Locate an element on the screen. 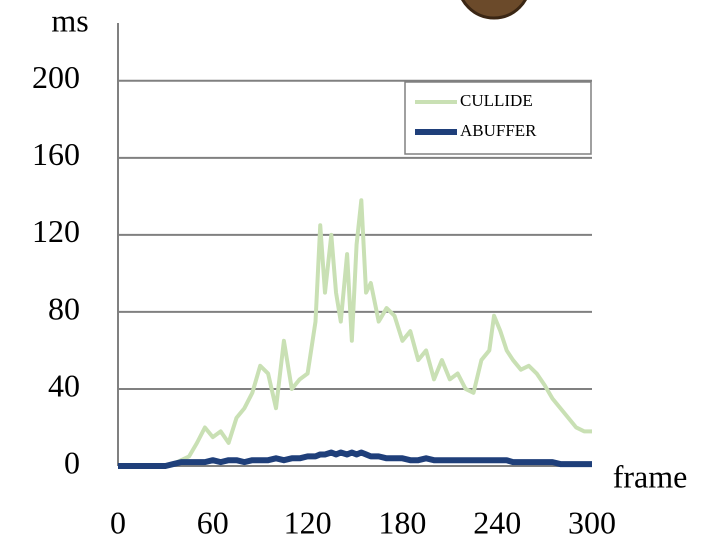 Image resolution: width=707 pixels, height=546 pixels. y-tick-label: 40 is located at coordinates (64, 385).